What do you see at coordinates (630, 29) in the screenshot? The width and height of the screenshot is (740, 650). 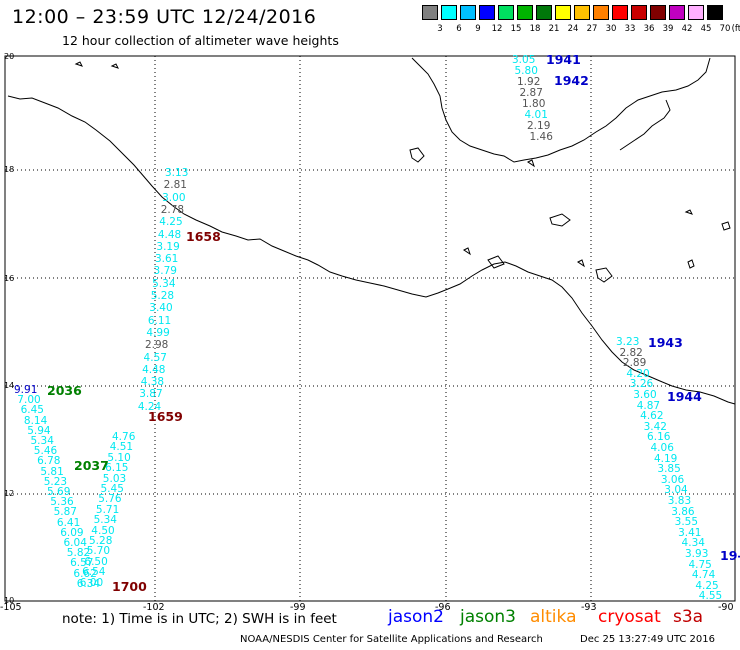 I see `color-scale-label: 33` at bounding box center [630, 29].